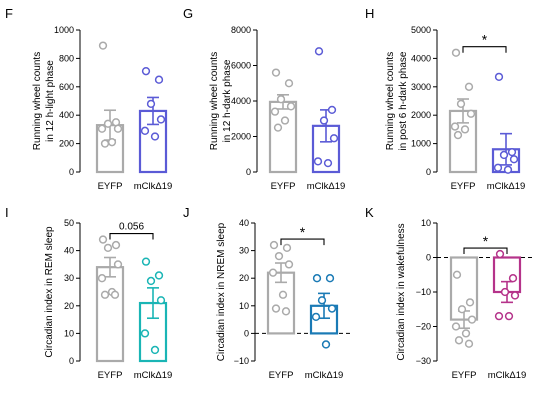 The height and width of the screenshot is (404, 550). I want to click on y-tick-label: 40, so click(69, 251).